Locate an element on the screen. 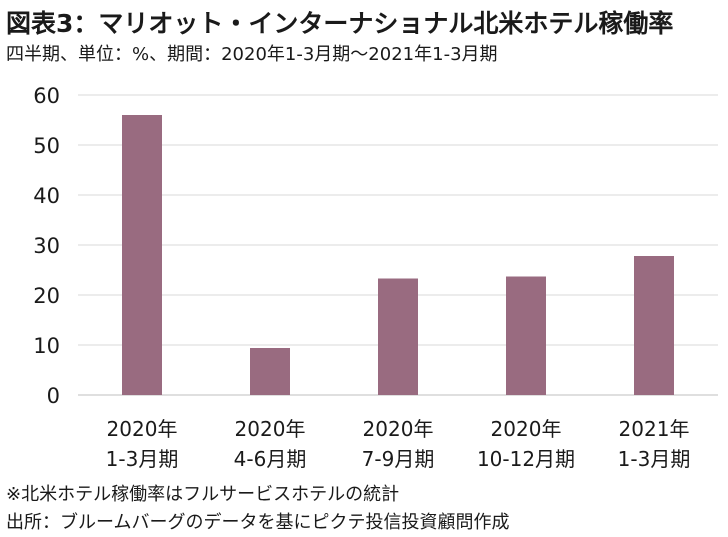 The height and width of the screenshot is (537, 728). chart-subtitle: 四半期、単位：%、期間：2020年1-3月期～2021年1-3月期 is located at coordinates (252, 54).